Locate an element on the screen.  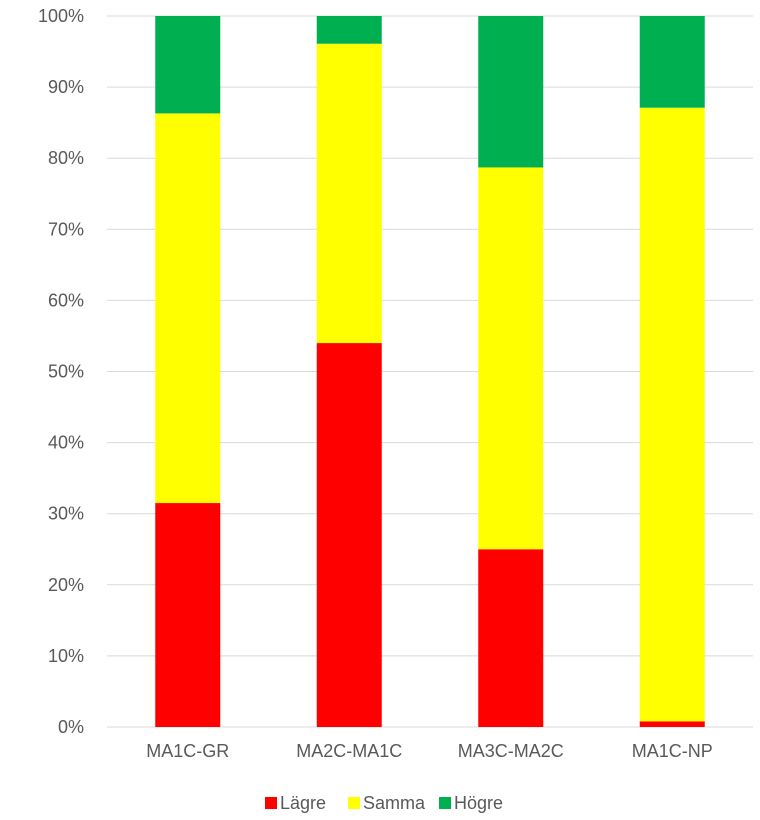
y-tick-label: 60% is located at coordinates (66, 300).